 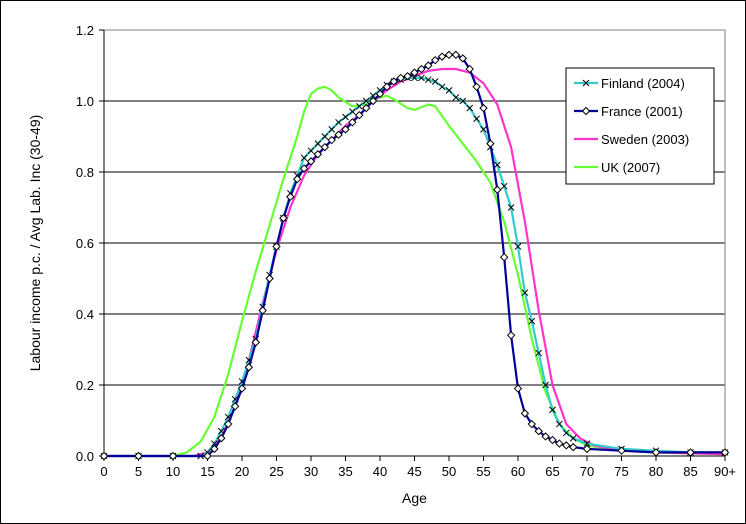 I want to click on y-tick-label: 0.8, so click(x=85, y=172).